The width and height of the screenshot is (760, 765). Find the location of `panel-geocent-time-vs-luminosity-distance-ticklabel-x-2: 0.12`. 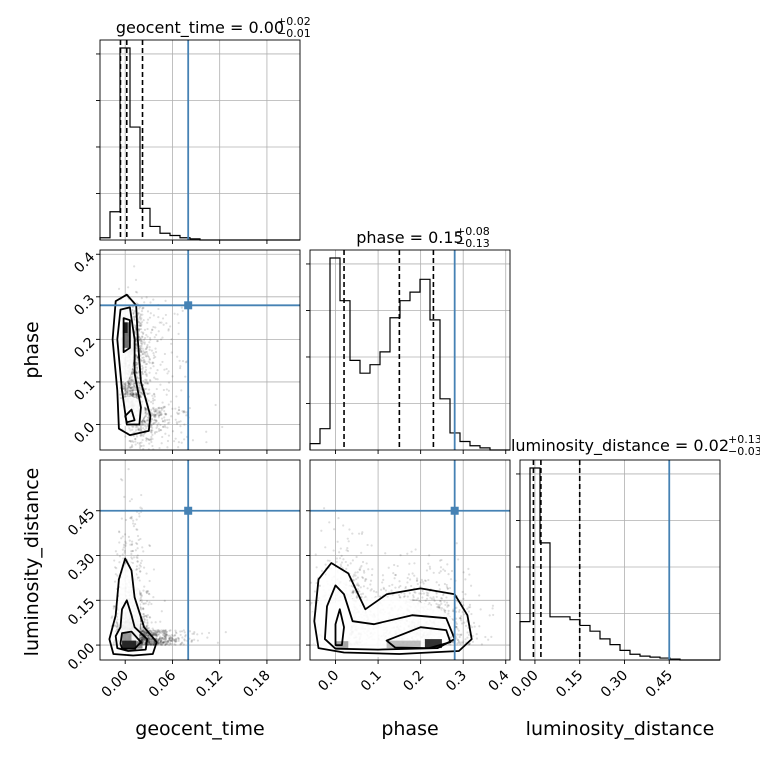

panel-geocent-time-vs-luminosity-distance-ticklabel-x-2: 0.12 is located at coordinates (209, 684).